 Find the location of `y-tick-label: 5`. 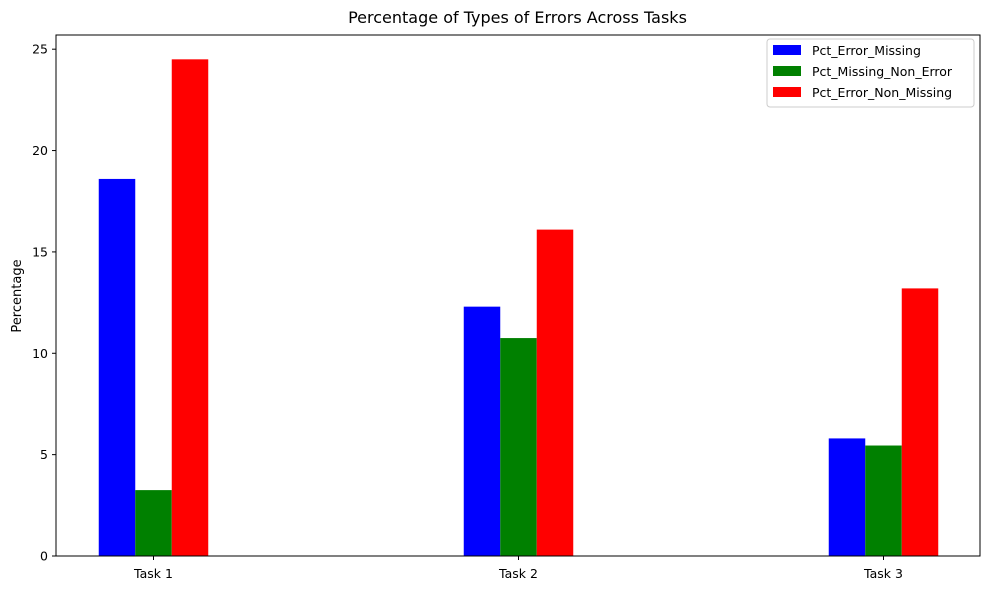

y-tick-label: 5 is located at coordinates (44, 454).